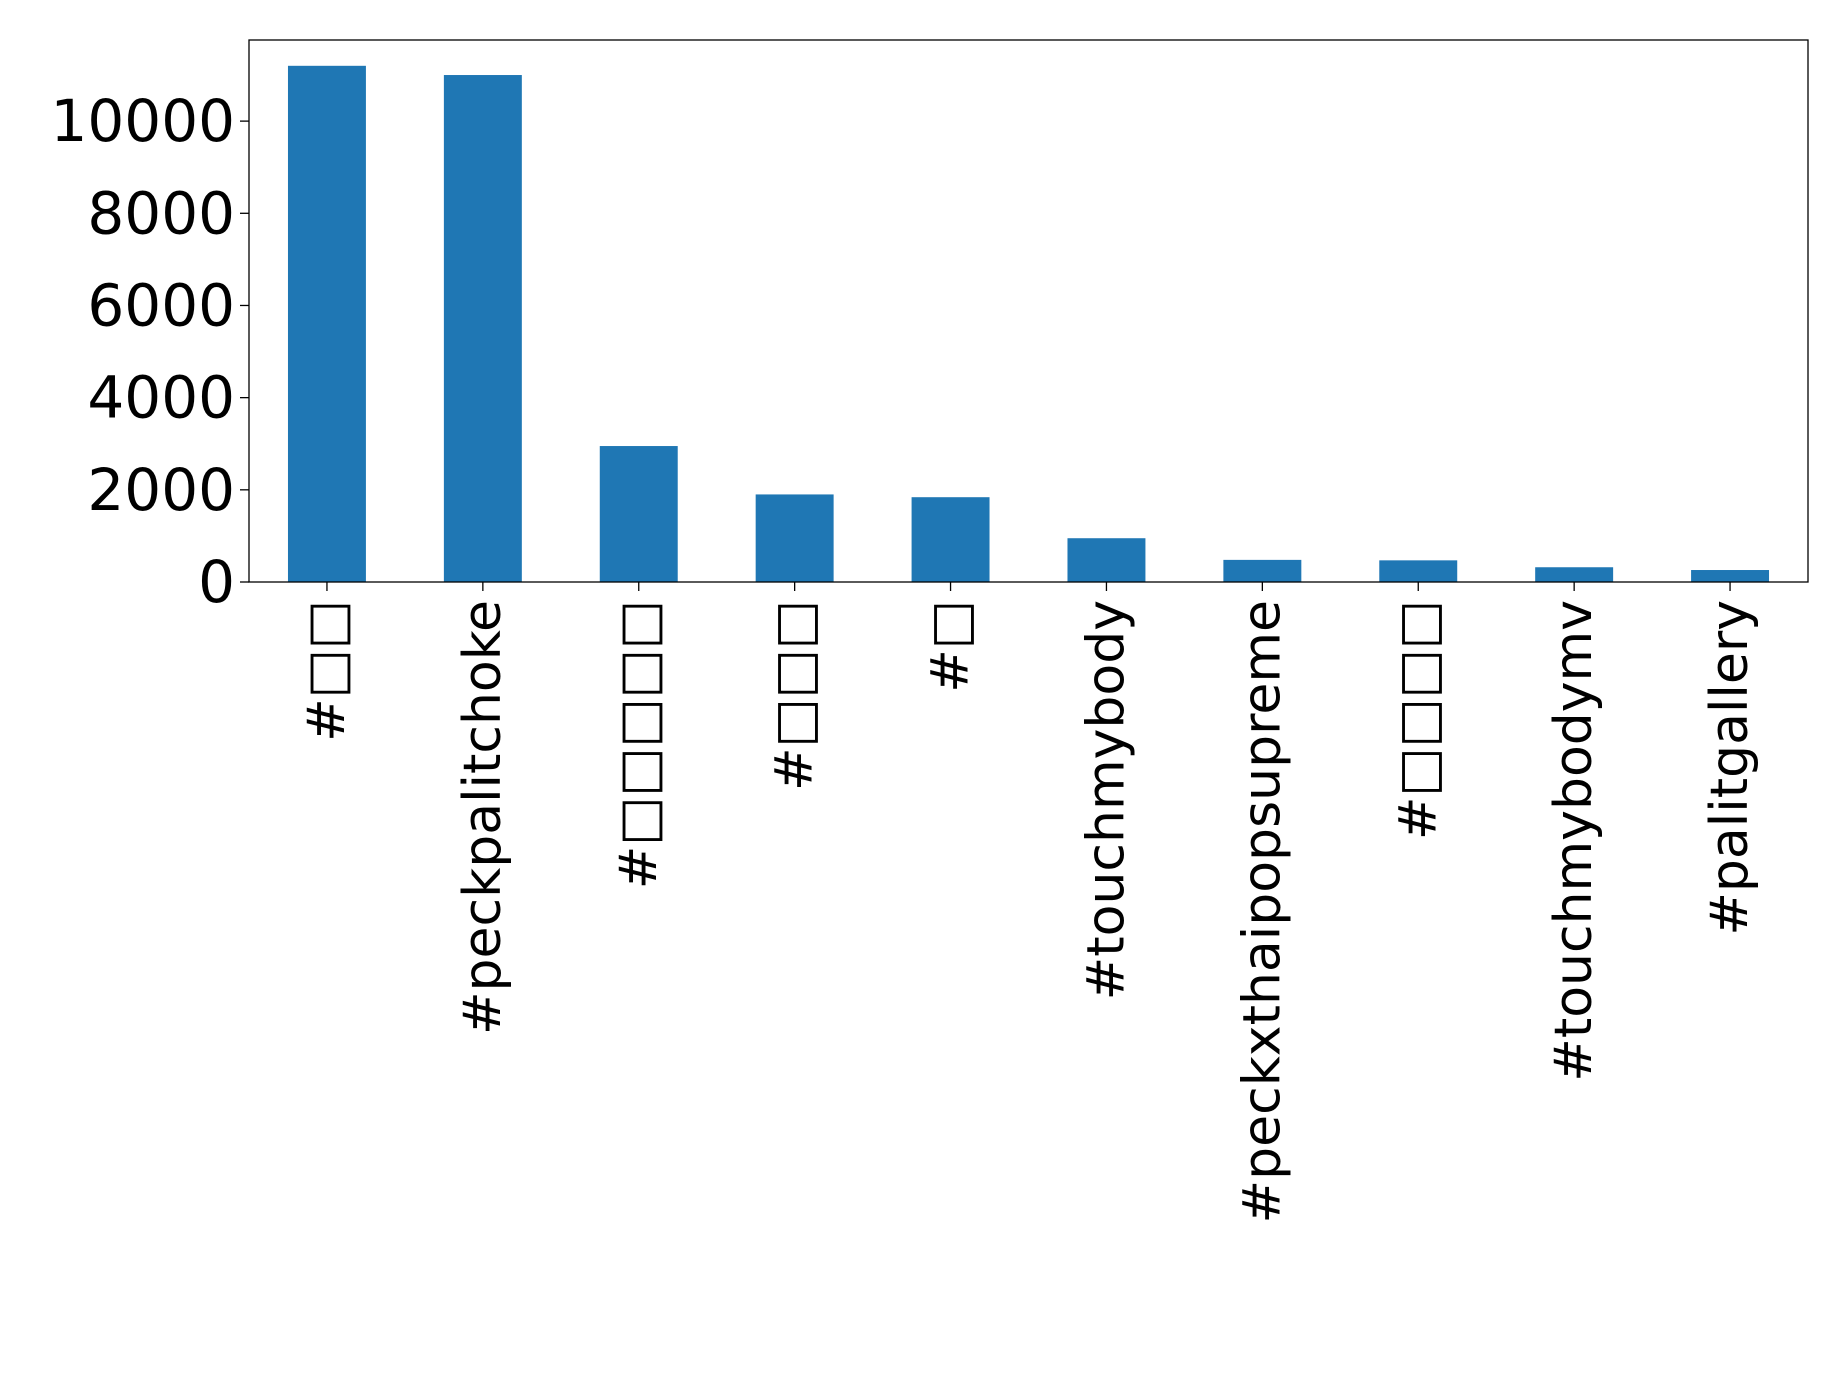 This screenshot has width=1838, height=1381. I want to click on x-tick-label-8: #touchmybodymv, so click(1574, 841).